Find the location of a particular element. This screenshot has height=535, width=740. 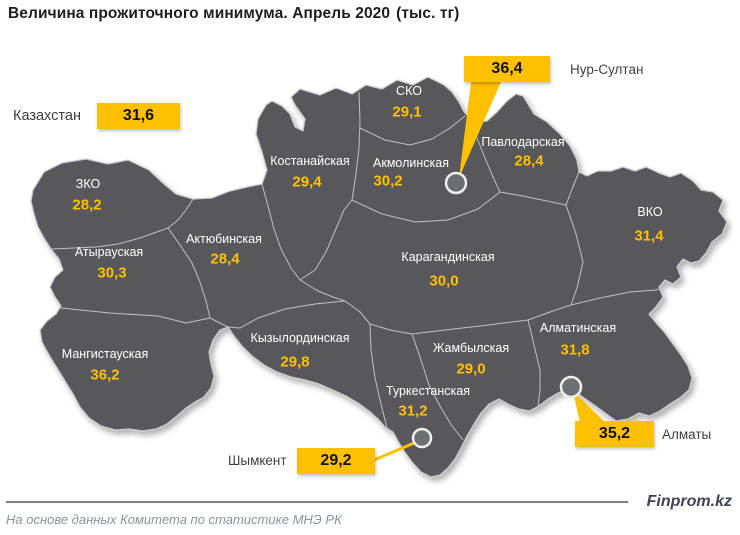

almaty-label: Алматы is located at coordinates (687, 434).